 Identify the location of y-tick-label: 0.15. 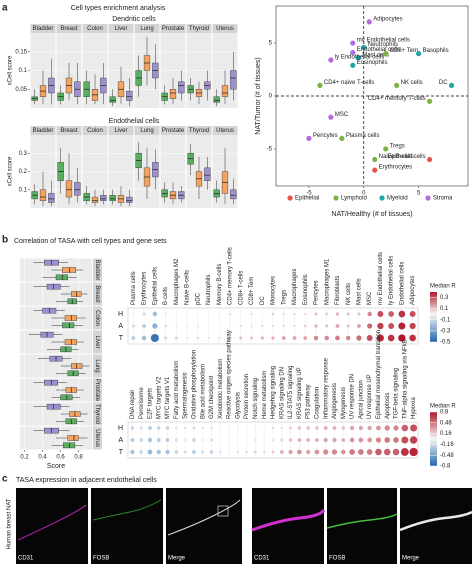
(21, 52).